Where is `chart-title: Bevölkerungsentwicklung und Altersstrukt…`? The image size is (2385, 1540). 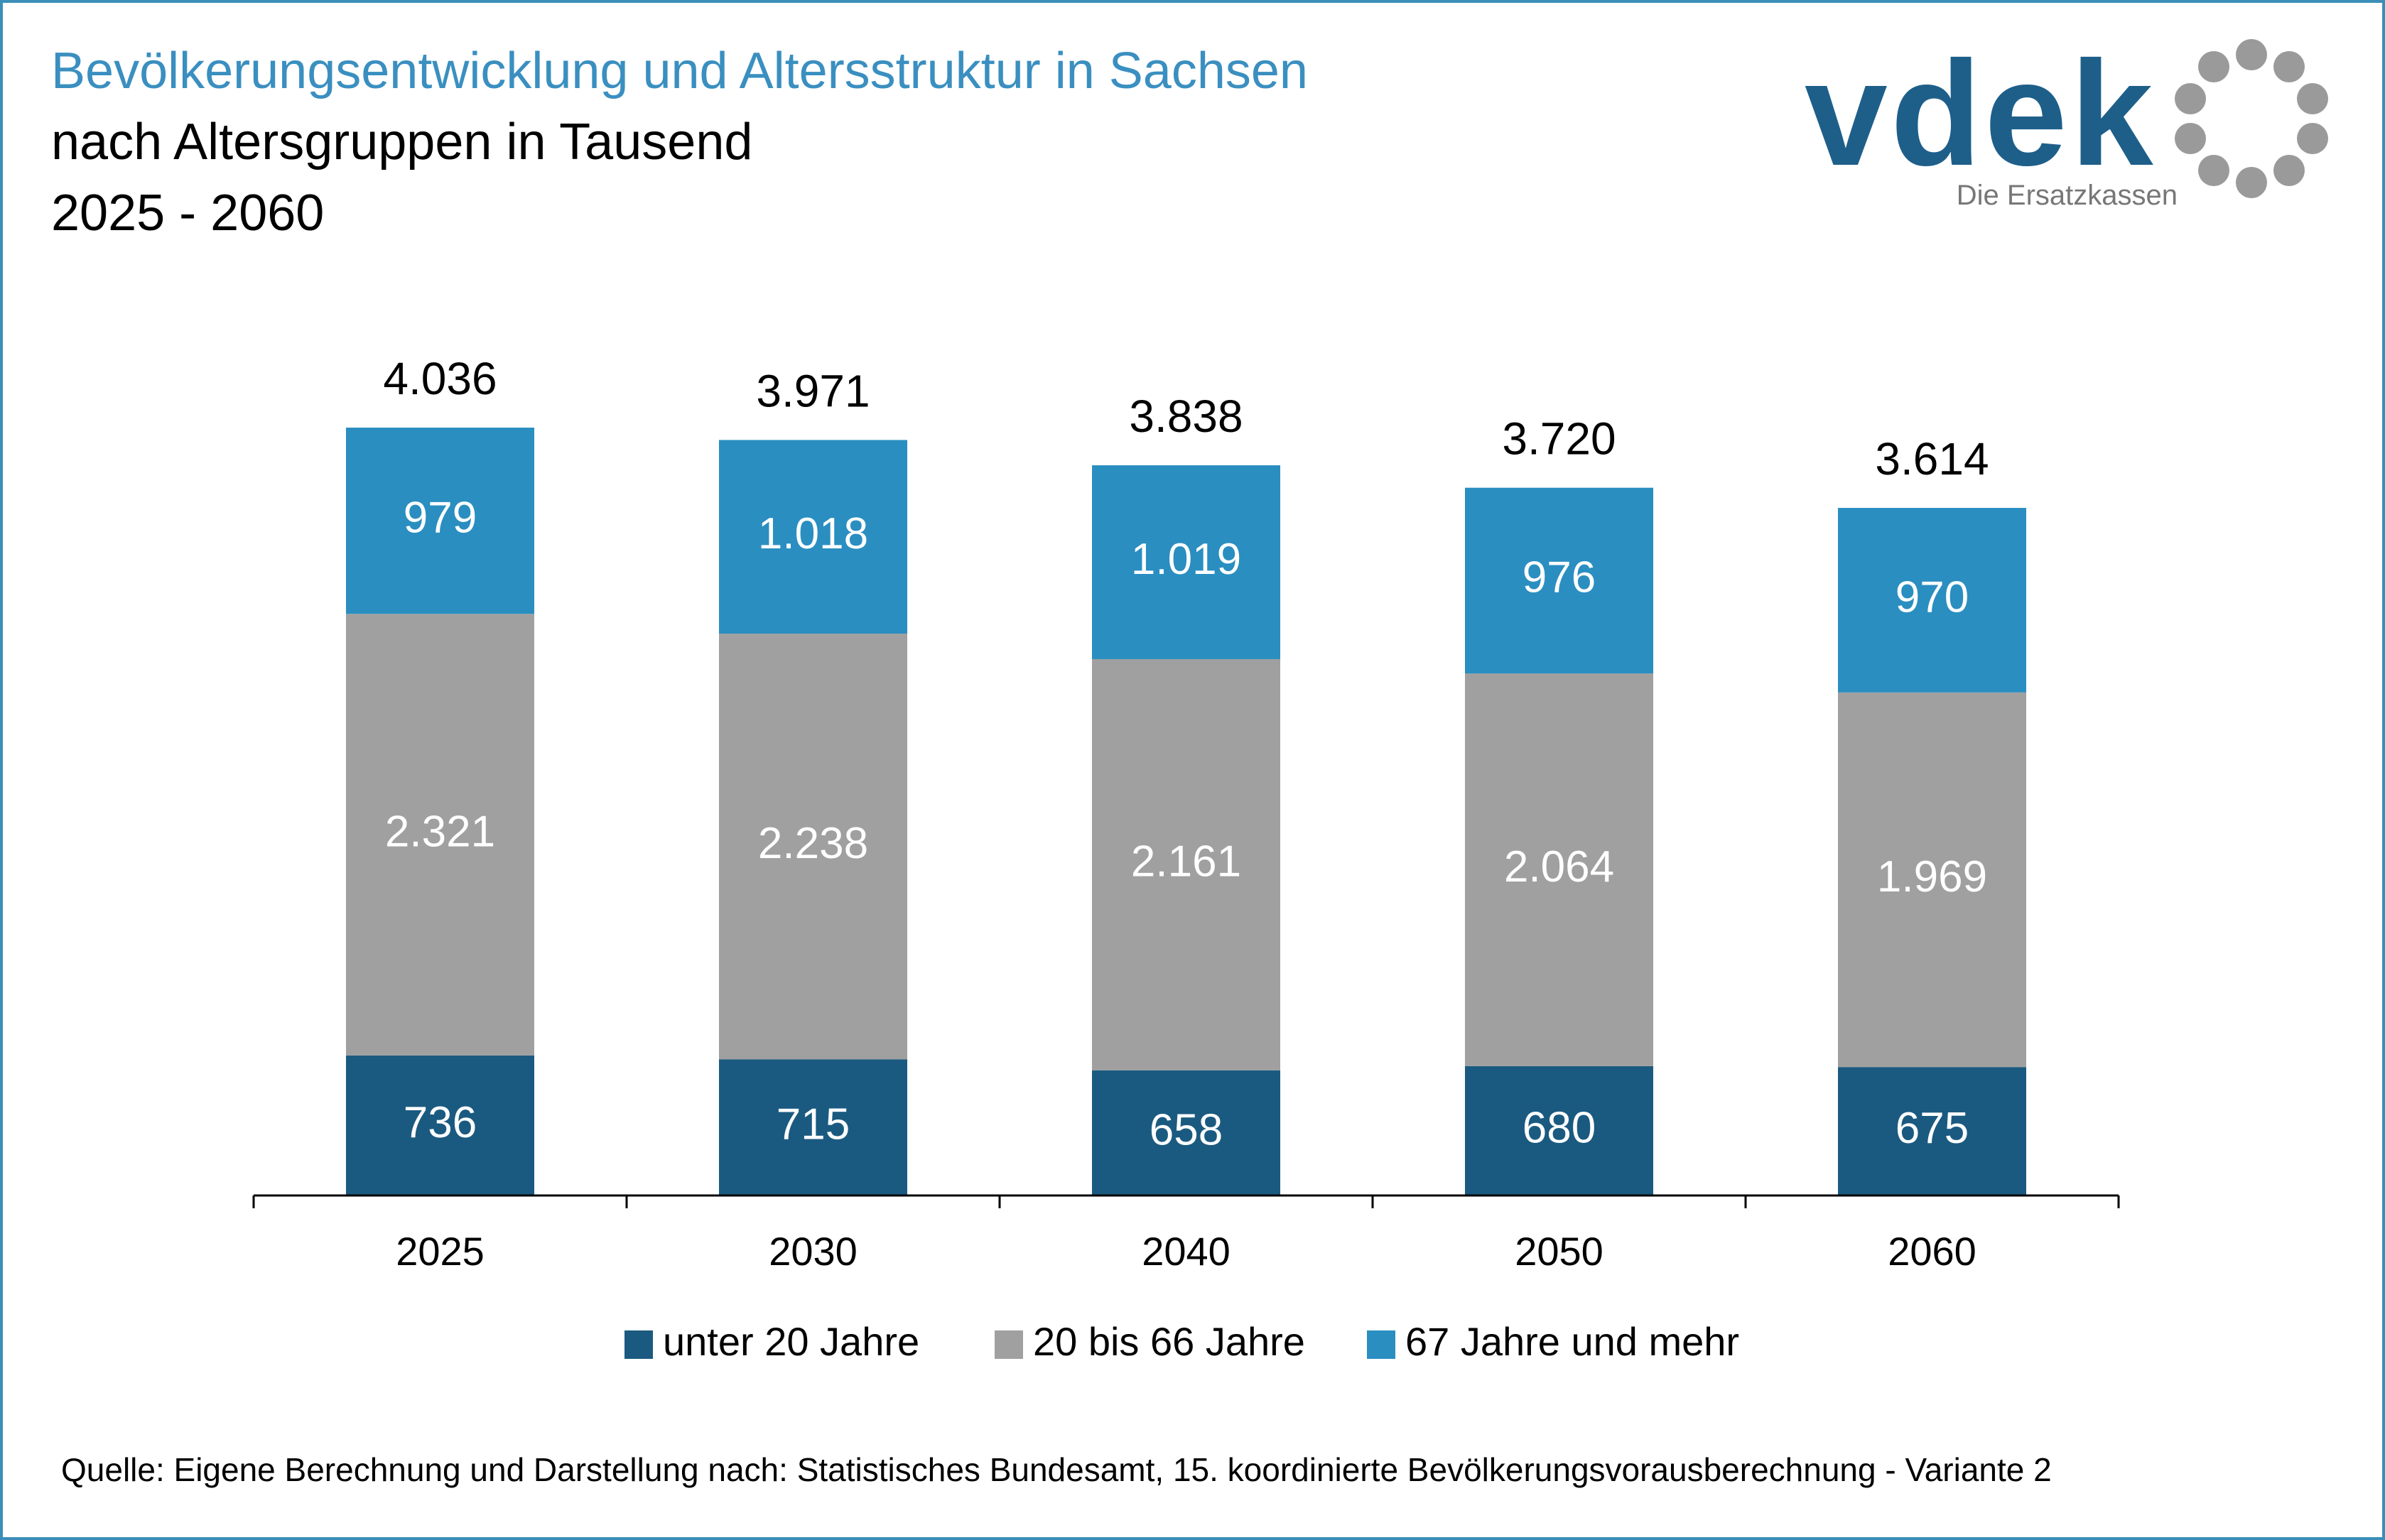
chart-title: Bevölkerungsentwicklung und Altersstrukt… is located at coordinates (679, 71).